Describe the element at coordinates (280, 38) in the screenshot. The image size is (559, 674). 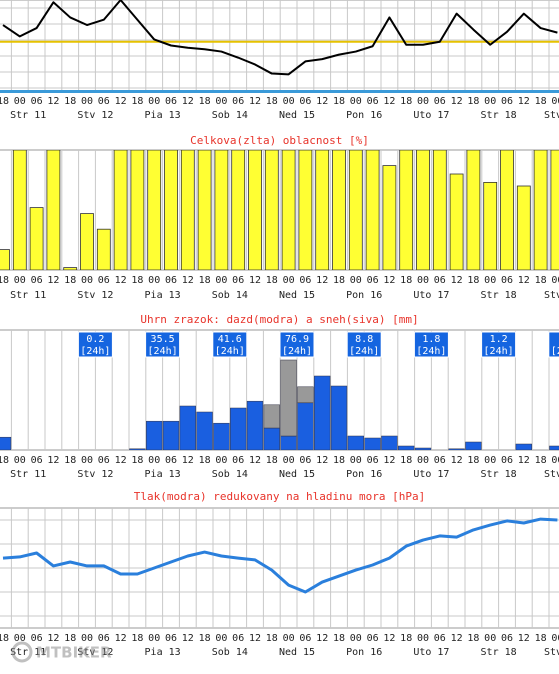
I see `data-line` at that location.